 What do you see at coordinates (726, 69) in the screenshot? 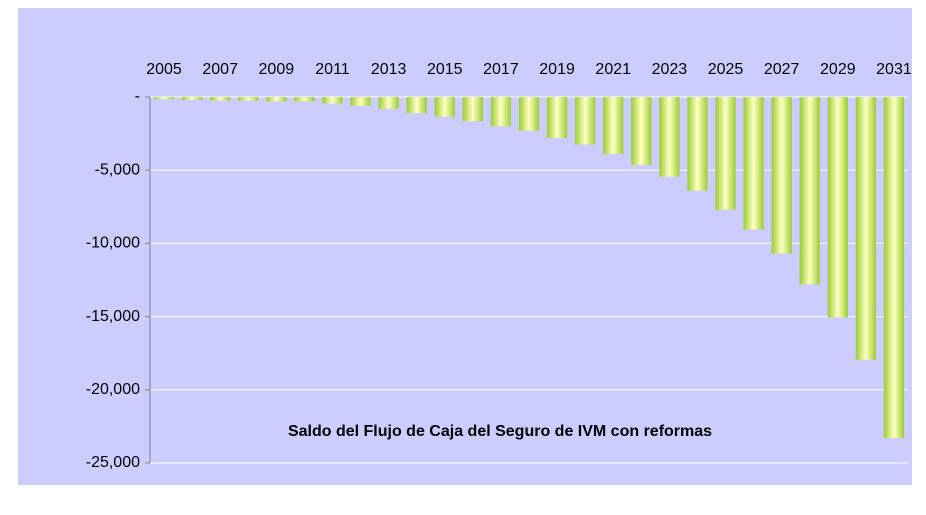
I see `x-tick-label: 2025` at bounding box center [726, 69].